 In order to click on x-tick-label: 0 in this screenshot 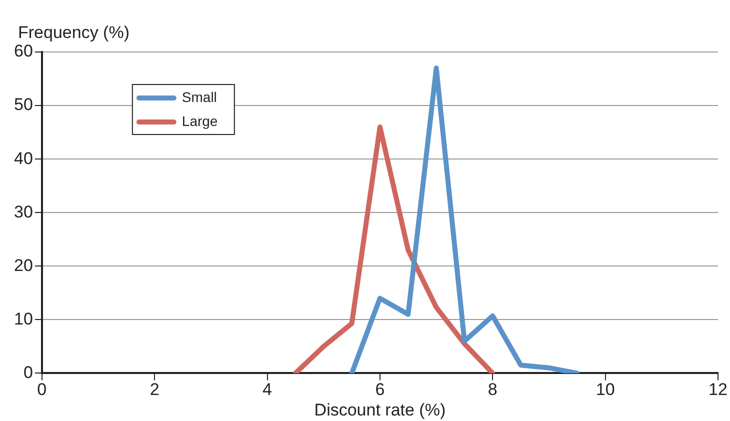, I will do `click(42, 390)`.